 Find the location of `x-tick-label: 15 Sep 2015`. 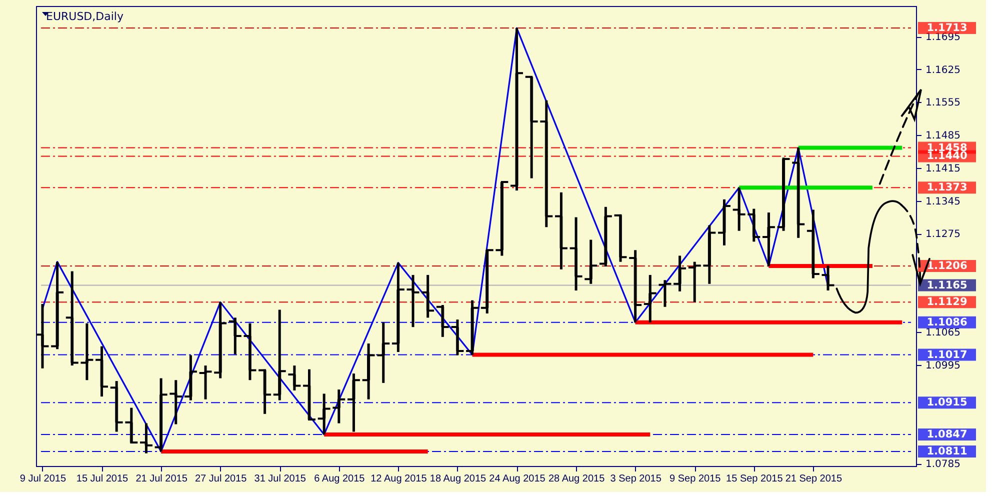

x-tick-label: 15 Sep 2015 is located at coordinates (755, 479).